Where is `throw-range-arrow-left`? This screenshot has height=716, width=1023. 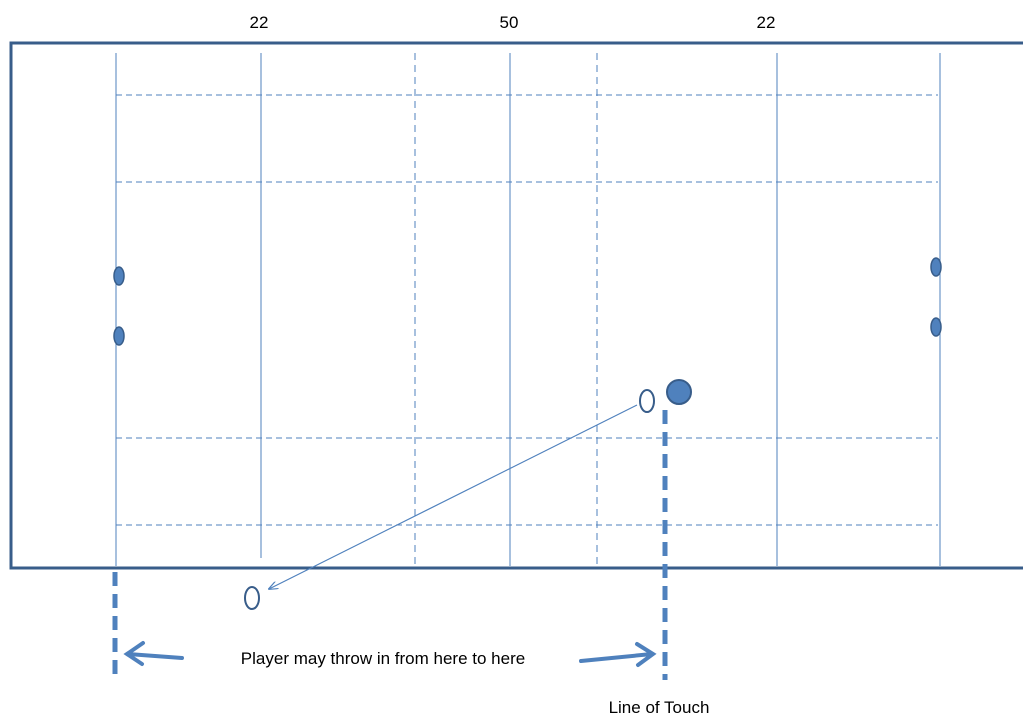 throw-range-arrow-left is located at coordinates (155, 656).